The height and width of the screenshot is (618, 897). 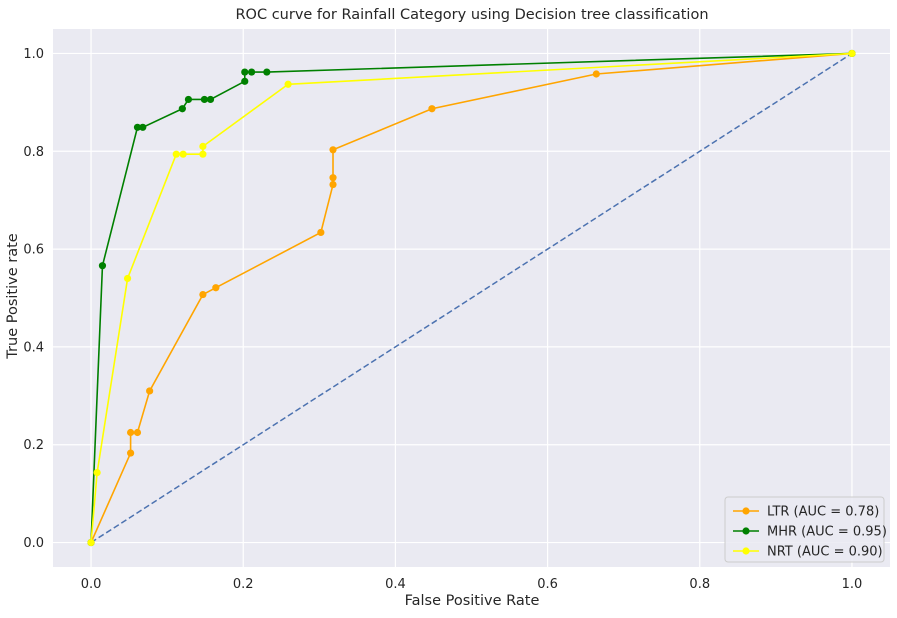 I want to click on y-tick-label: 0.2, so click(x=33, y=445).